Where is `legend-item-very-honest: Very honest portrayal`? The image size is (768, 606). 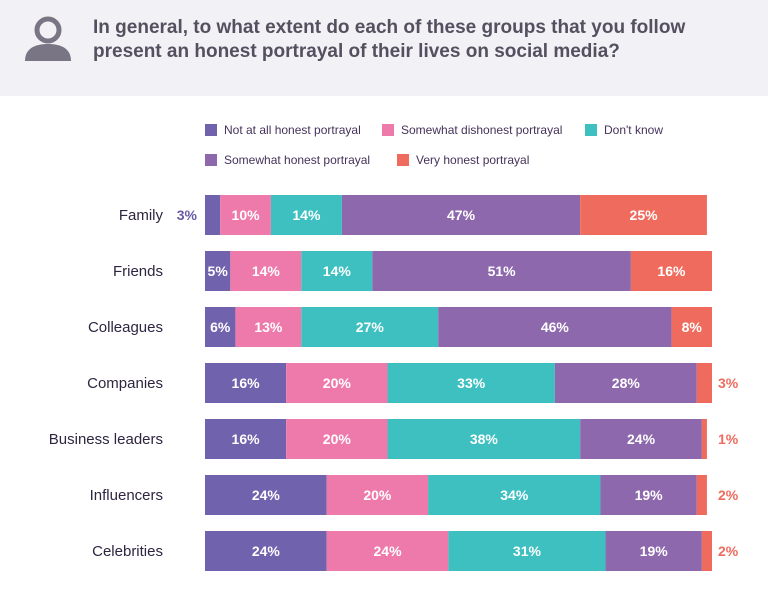
legend-item-very-honest: Very honest portrayal is located at coordinates (463, 160).